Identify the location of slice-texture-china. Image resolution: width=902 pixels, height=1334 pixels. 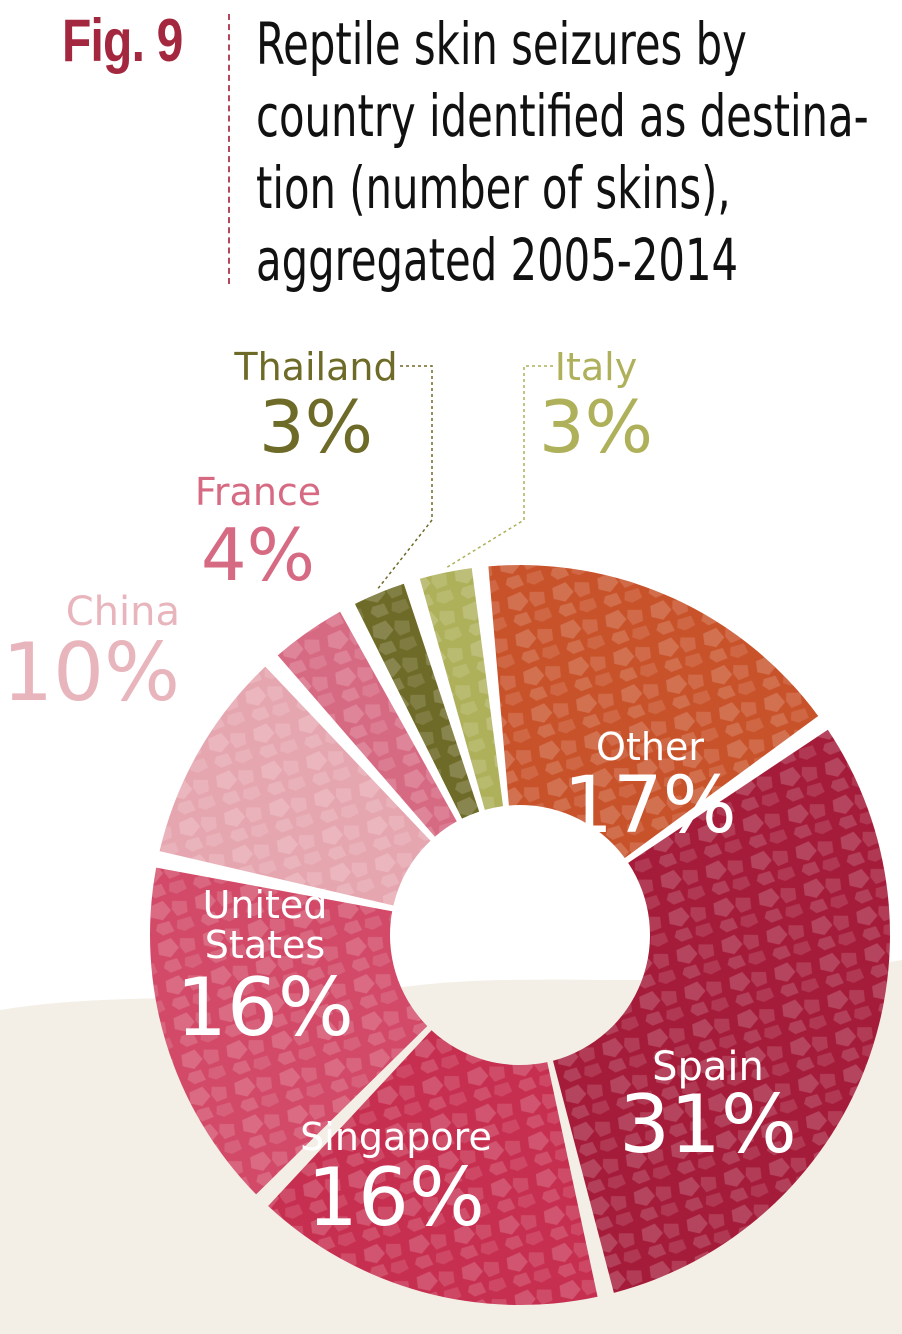
(295, 786).